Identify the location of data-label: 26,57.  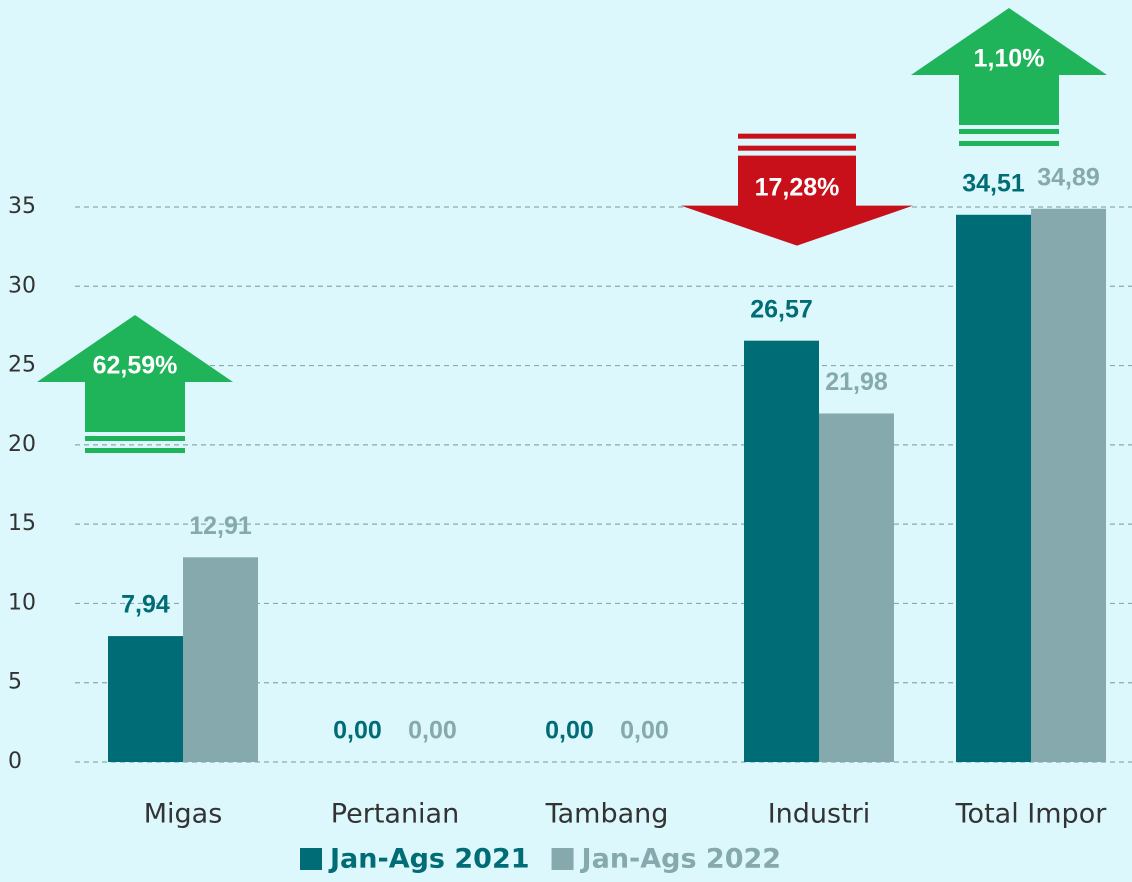
(781, 309).